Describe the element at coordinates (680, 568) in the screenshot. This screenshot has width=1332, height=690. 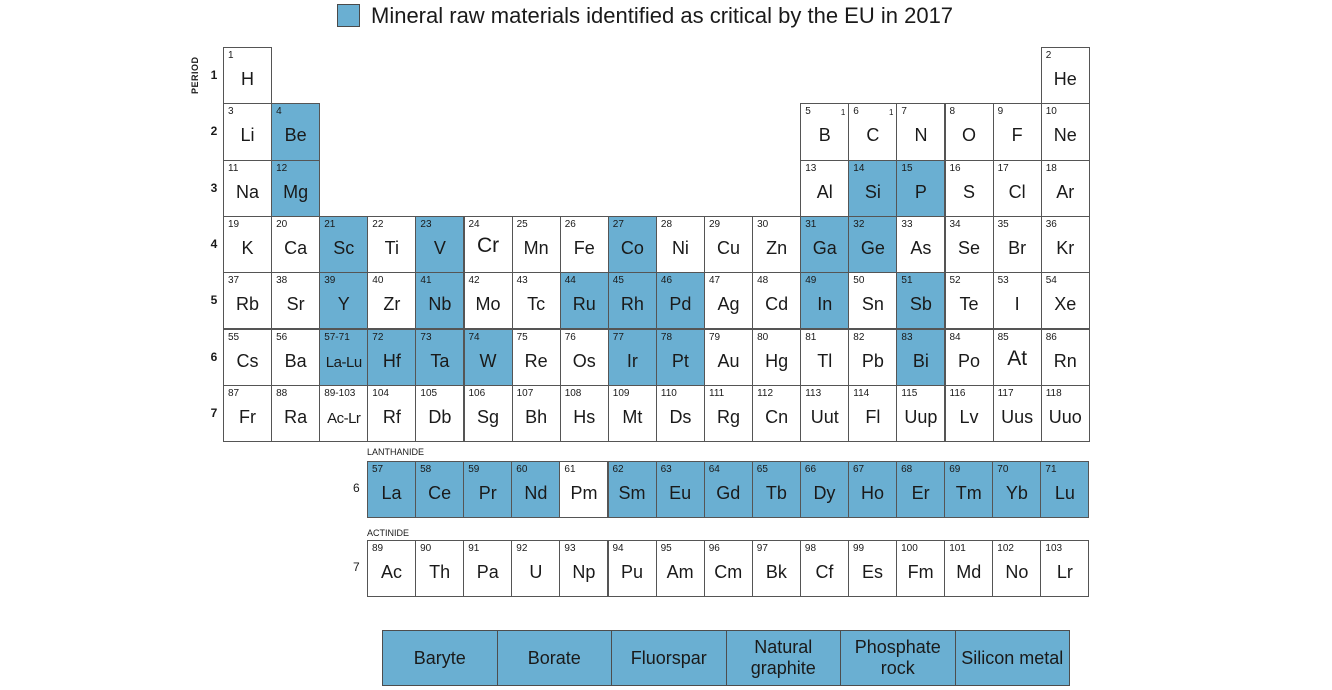
I see `element-cell-am: 95 Am` at that location.